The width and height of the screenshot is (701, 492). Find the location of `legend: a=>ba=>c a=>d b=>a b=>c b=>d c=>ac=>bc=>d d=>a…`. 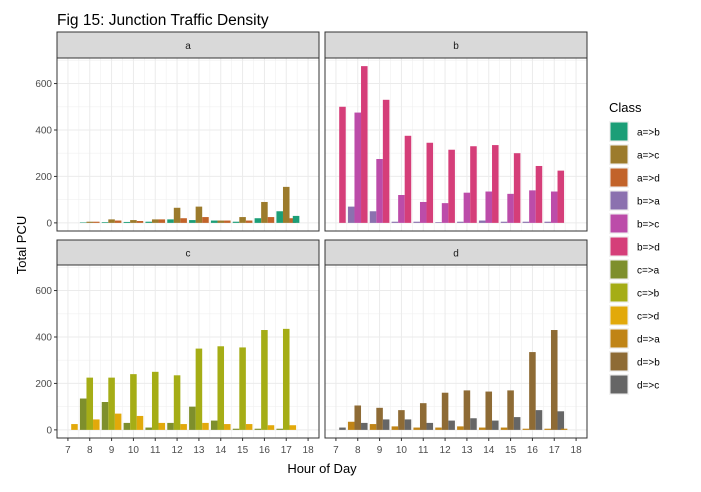

legend: a=>ba=>c a=>d b=>a b=>c b=>d c=>ac=>bc=>d d=>a… is located at coordinates (634, 258).